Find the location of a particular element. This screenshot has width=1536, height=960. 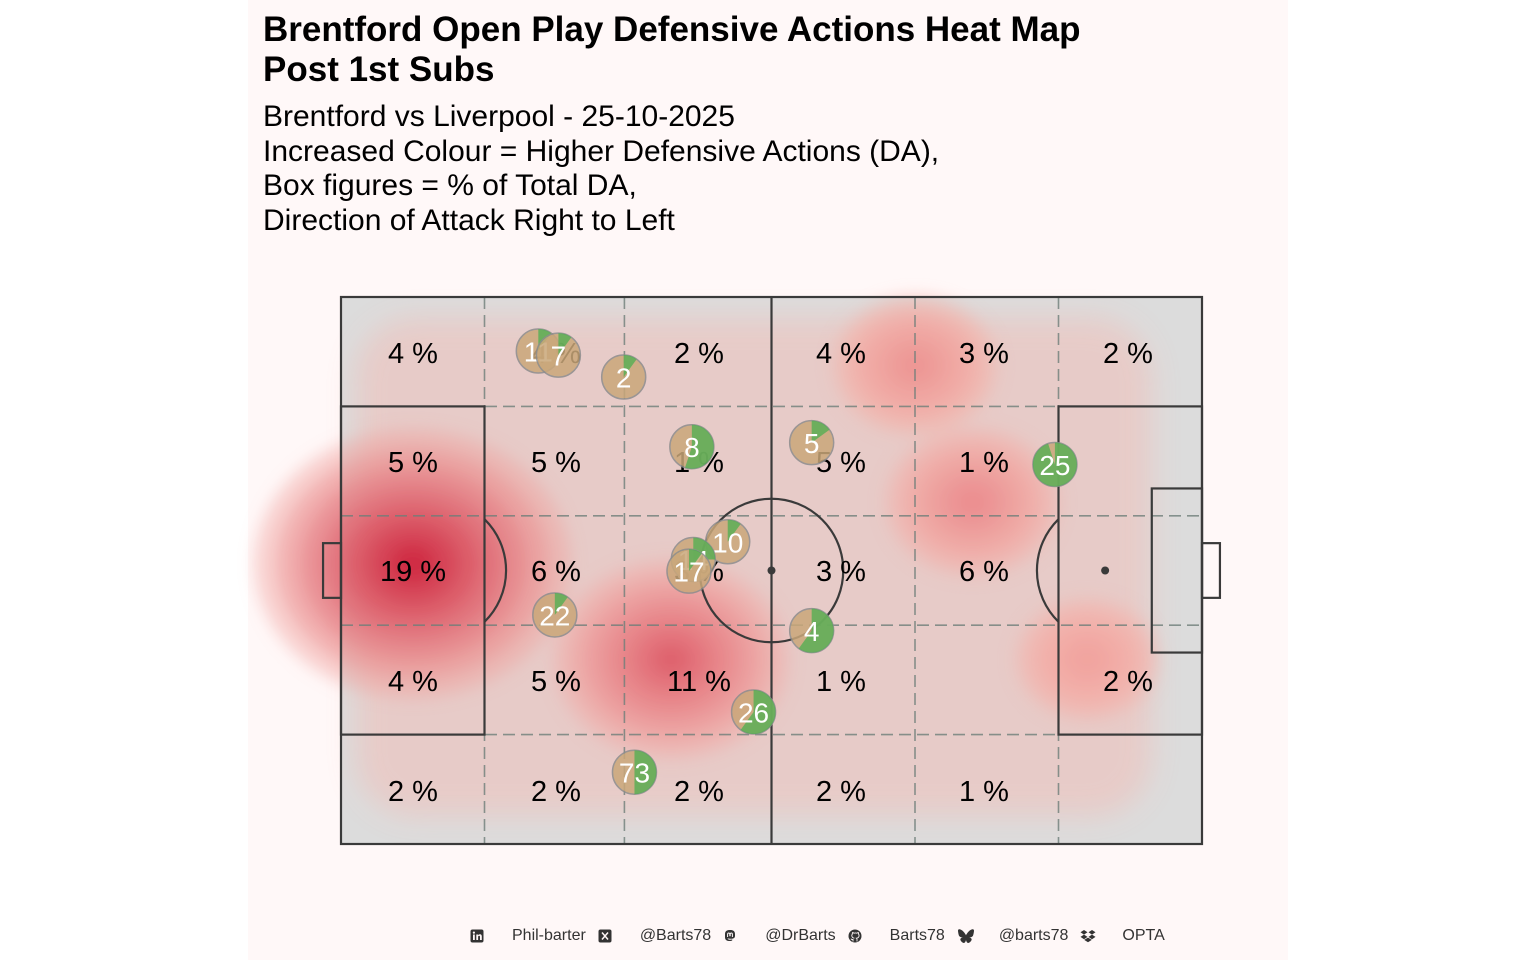

player-marker: 5 is located at coordinates (811, 442).